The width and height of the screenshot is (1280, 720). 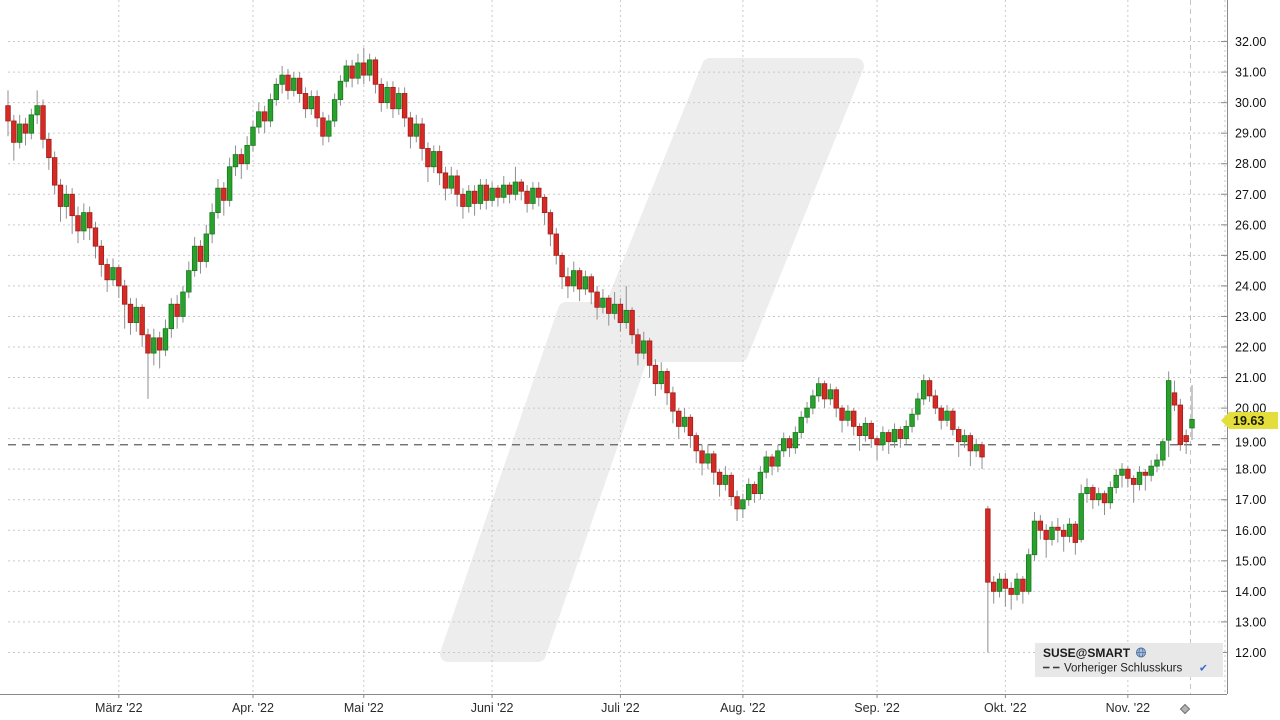 What do you see at coordinates (1250, 561) in the screenshot?
I see `y-tick-label: 15.00` at bounding box center [1250, 561].